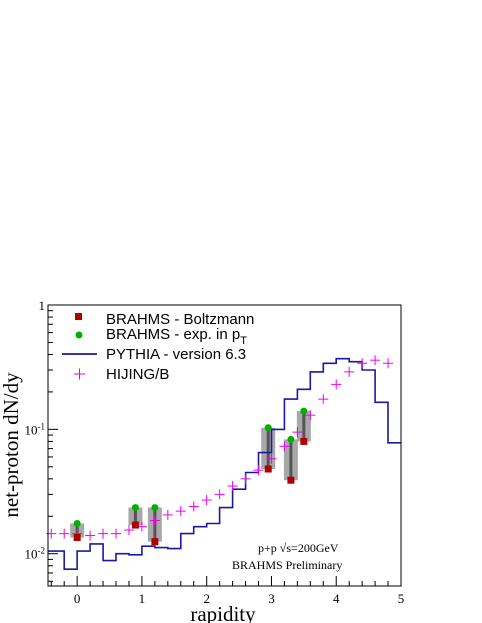 This screenshot has width=482, height=623. I want to click on x-tick-label: 5, so click(401, 598).